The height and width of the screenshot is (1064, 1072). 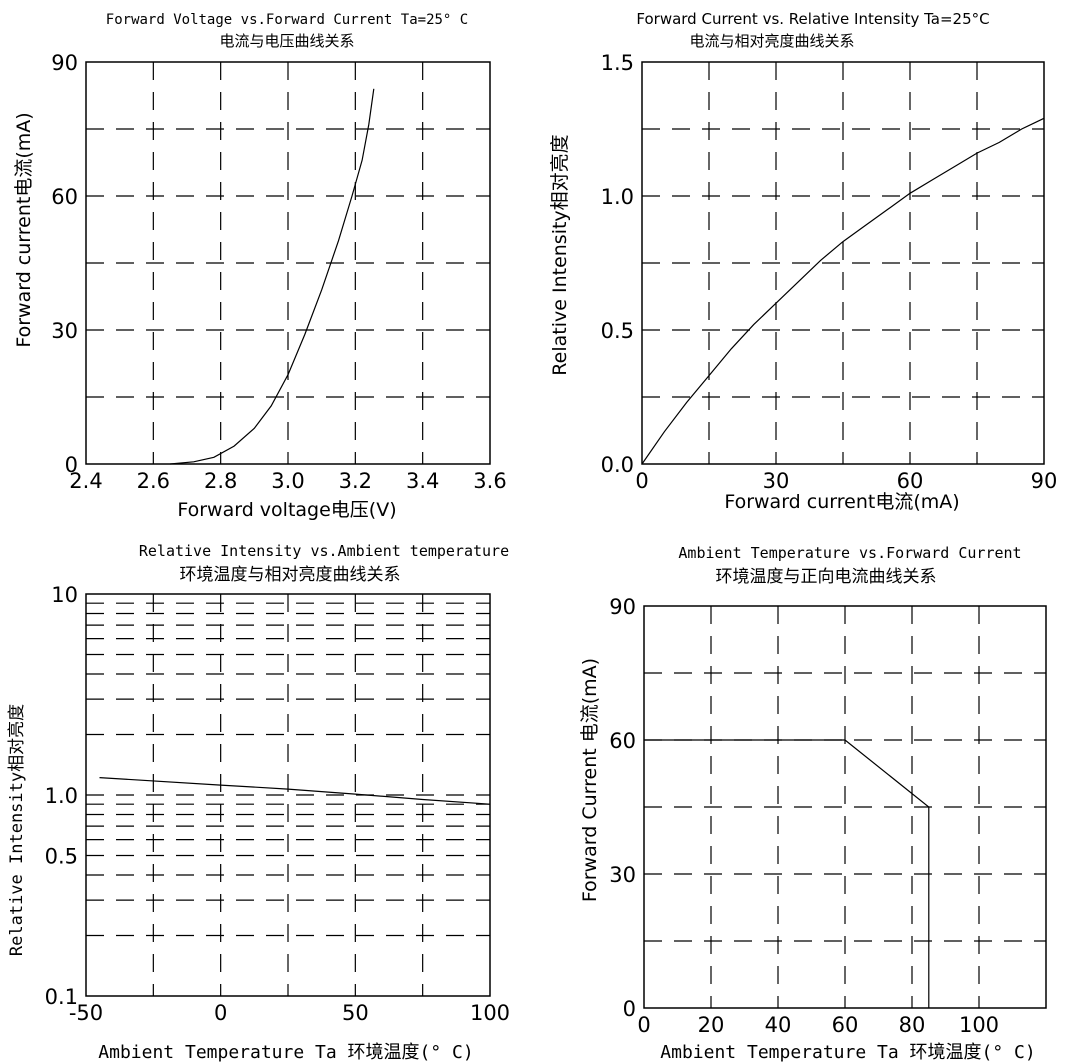 I want to click on chart2-plot-frame, so click(x=843, y=263).